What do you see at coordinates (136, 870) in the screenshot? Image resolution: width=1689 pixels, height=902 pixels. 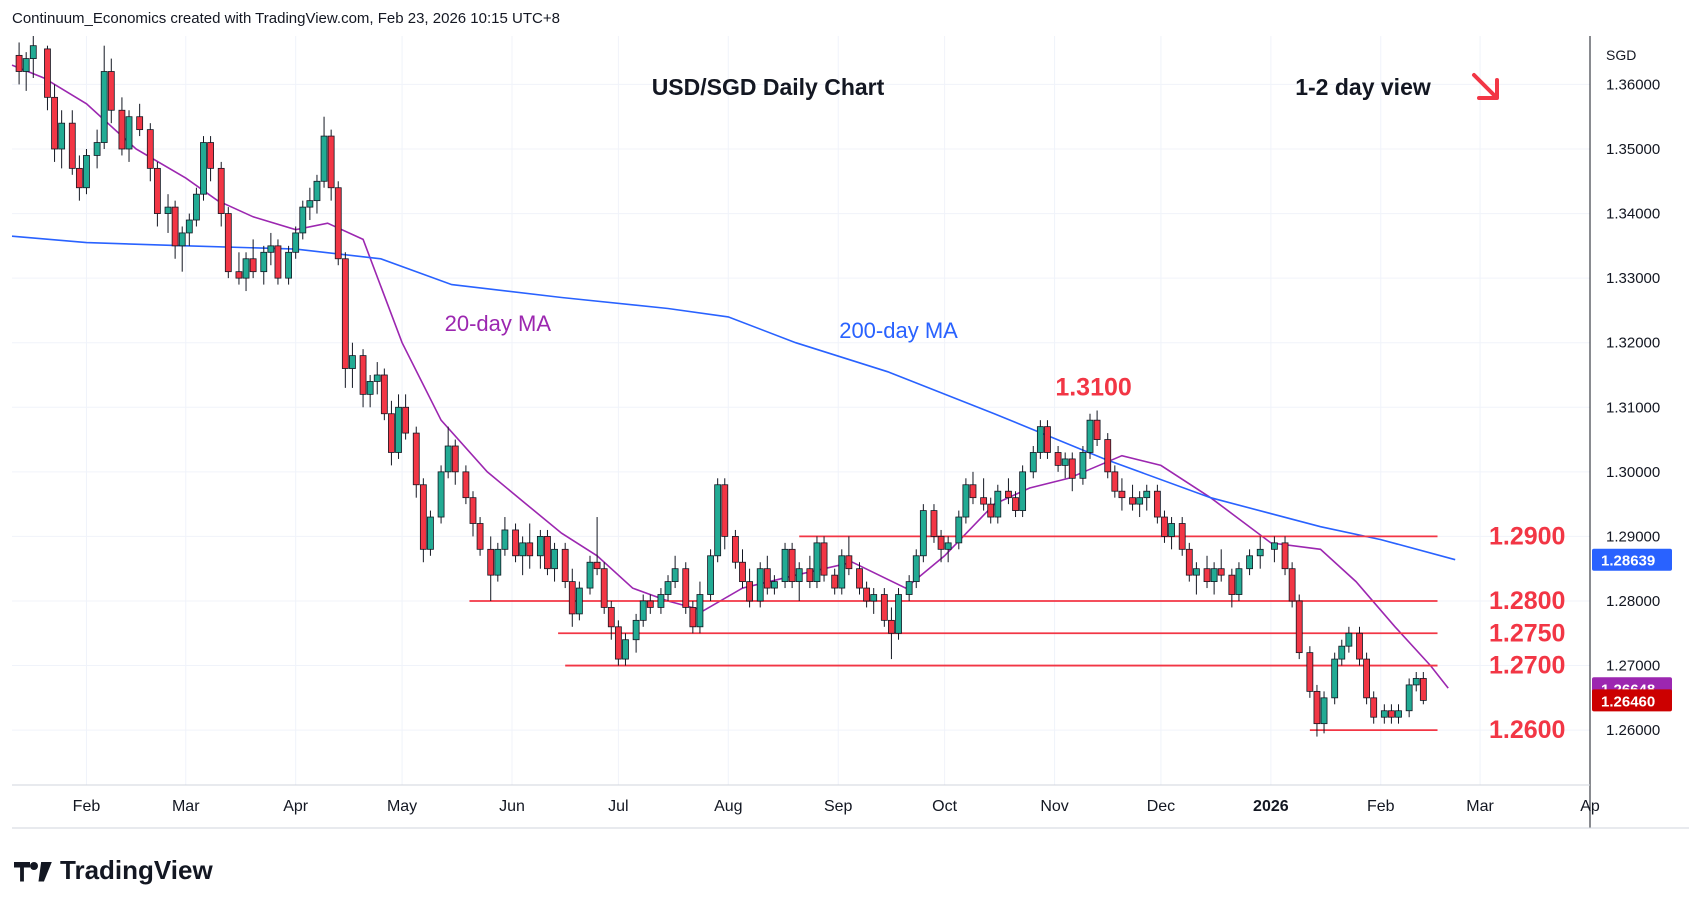 I see `tradingview-brand: TradingView` at bounding box center [136, 870].